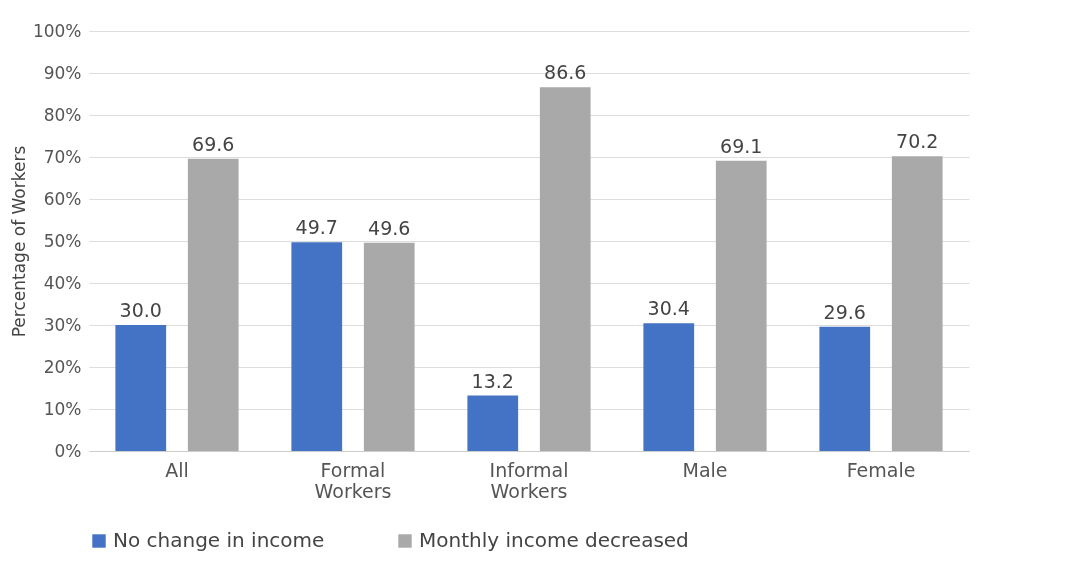  What do you see at coordinates (213, 143) in the screenshot?
I see `data-label: 69.6` at bounding box center [213, 143].